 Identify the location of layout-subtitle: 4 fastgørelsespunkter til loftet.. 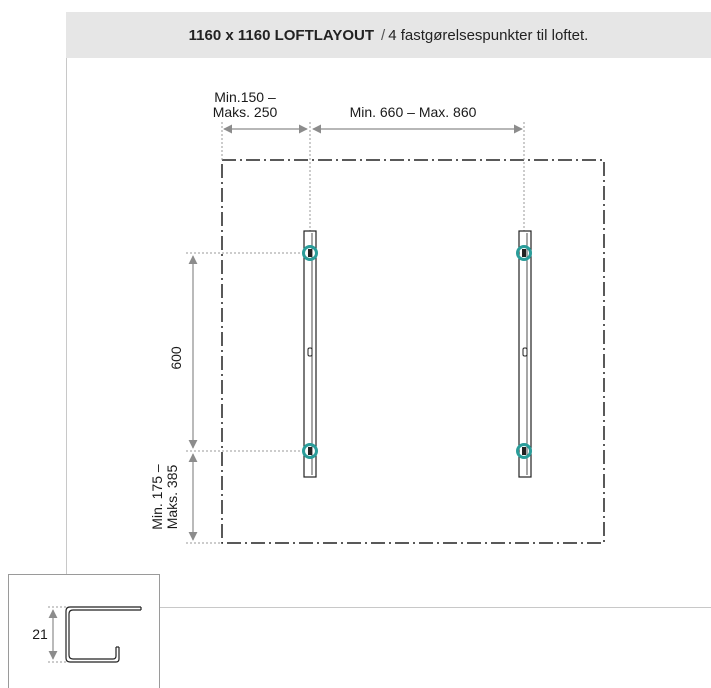
(488, 35).